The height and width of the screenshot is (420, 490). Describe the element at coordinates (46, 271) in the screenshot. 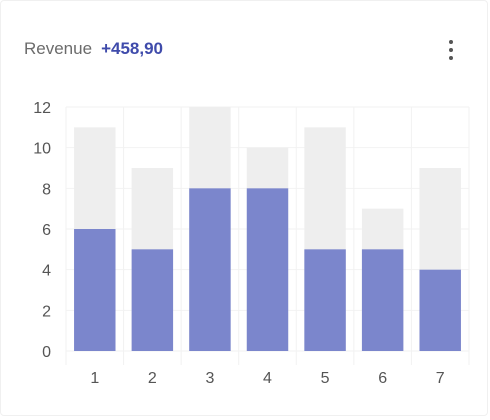

I see `y-tick-label: 4` at that location.